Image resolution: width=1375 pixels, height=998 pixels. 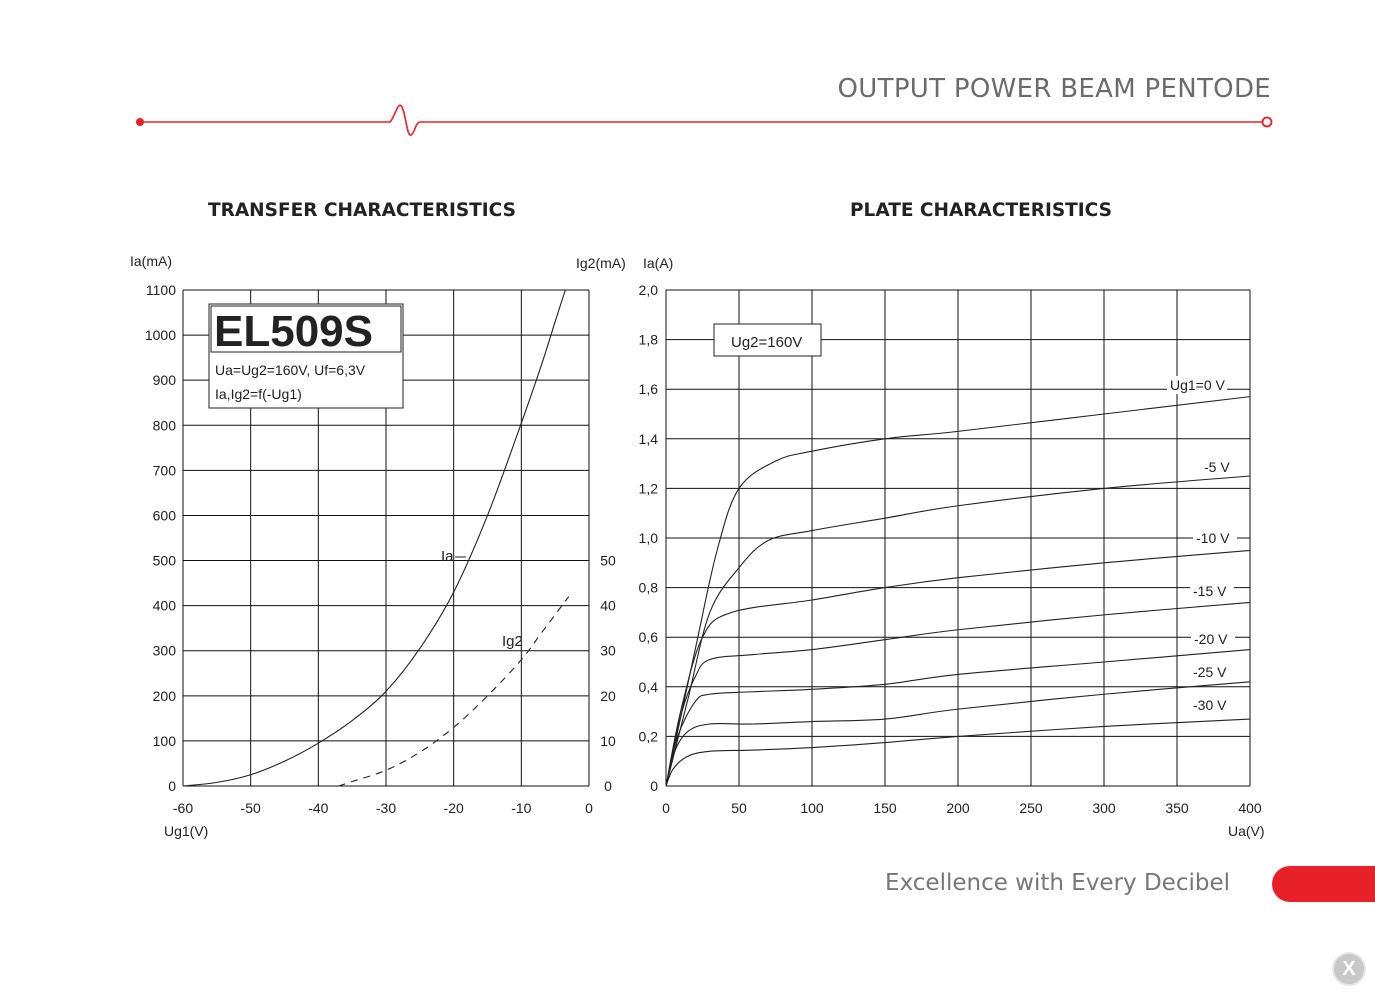 What do you see at coordinates (649, 736) in the screenshot?
I see `y-tick-label: 0,2` at bounding box center [649, 736].